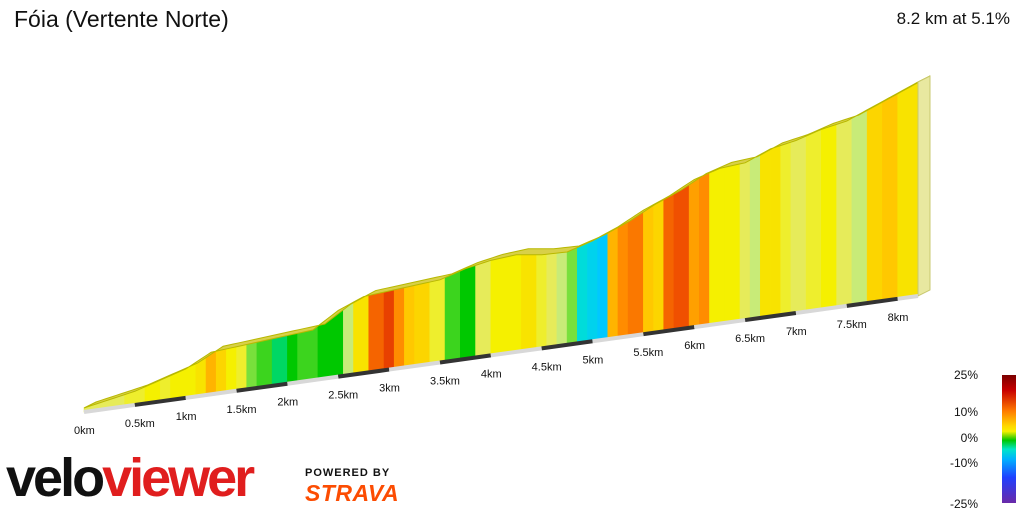  Describe the element at coordinates (445, 381) in the screenshot. I see `x-tick-label: 3.5km` at that location.